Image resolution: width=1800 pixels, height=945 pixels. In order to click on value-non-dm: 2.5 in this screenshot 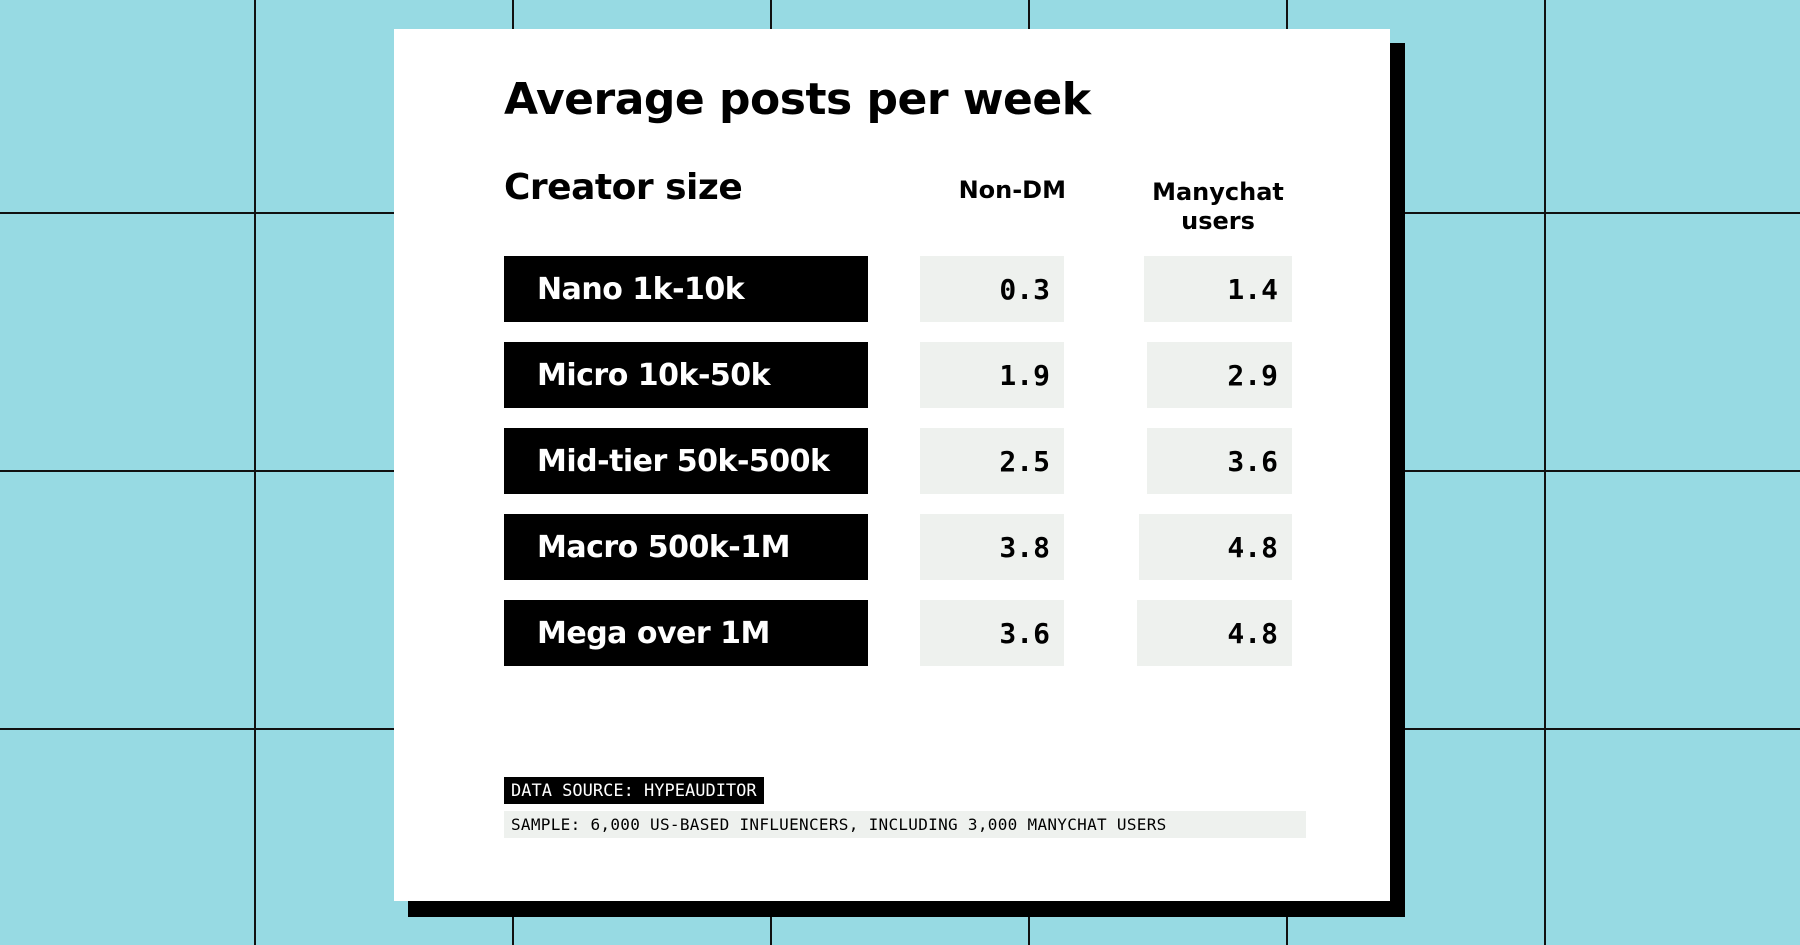, I will do `click(992, 461)`.